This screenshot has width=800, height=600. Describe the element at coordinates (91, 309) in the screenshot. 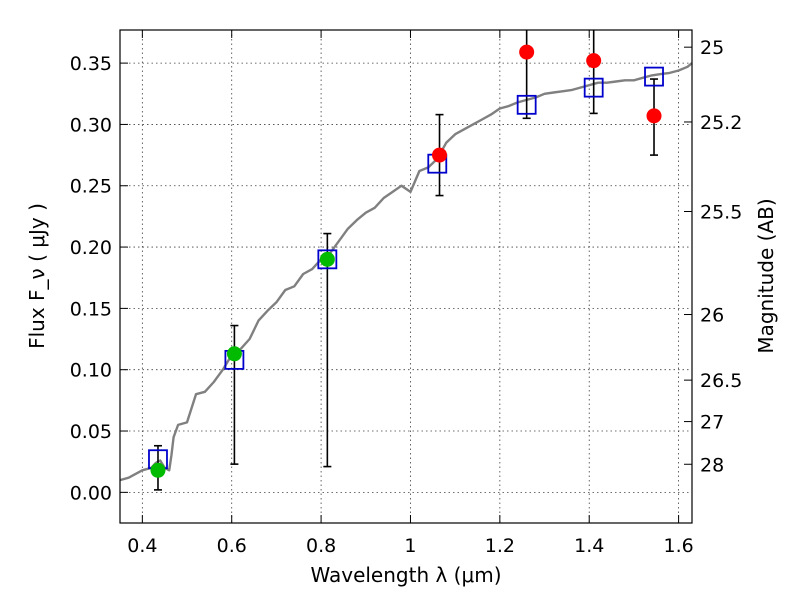

I see `y-tick-label: 0.15` at that location.